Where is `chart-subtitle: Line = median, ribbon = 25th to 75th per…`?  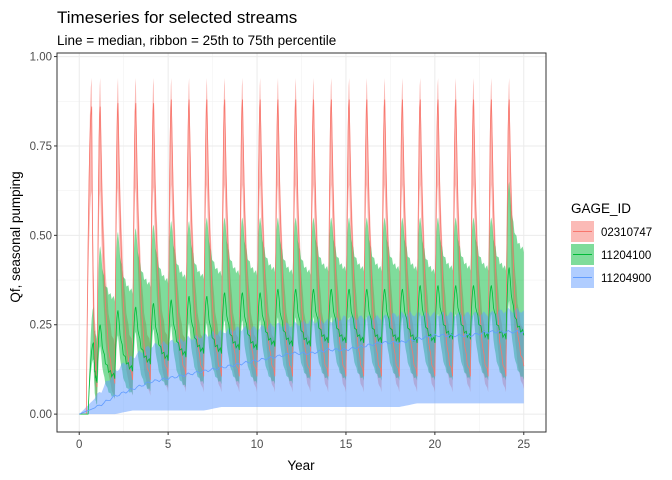 chart-subtitle: Line = median, ribbon = 25th to 75th per… is located at coordinates (196, 40).